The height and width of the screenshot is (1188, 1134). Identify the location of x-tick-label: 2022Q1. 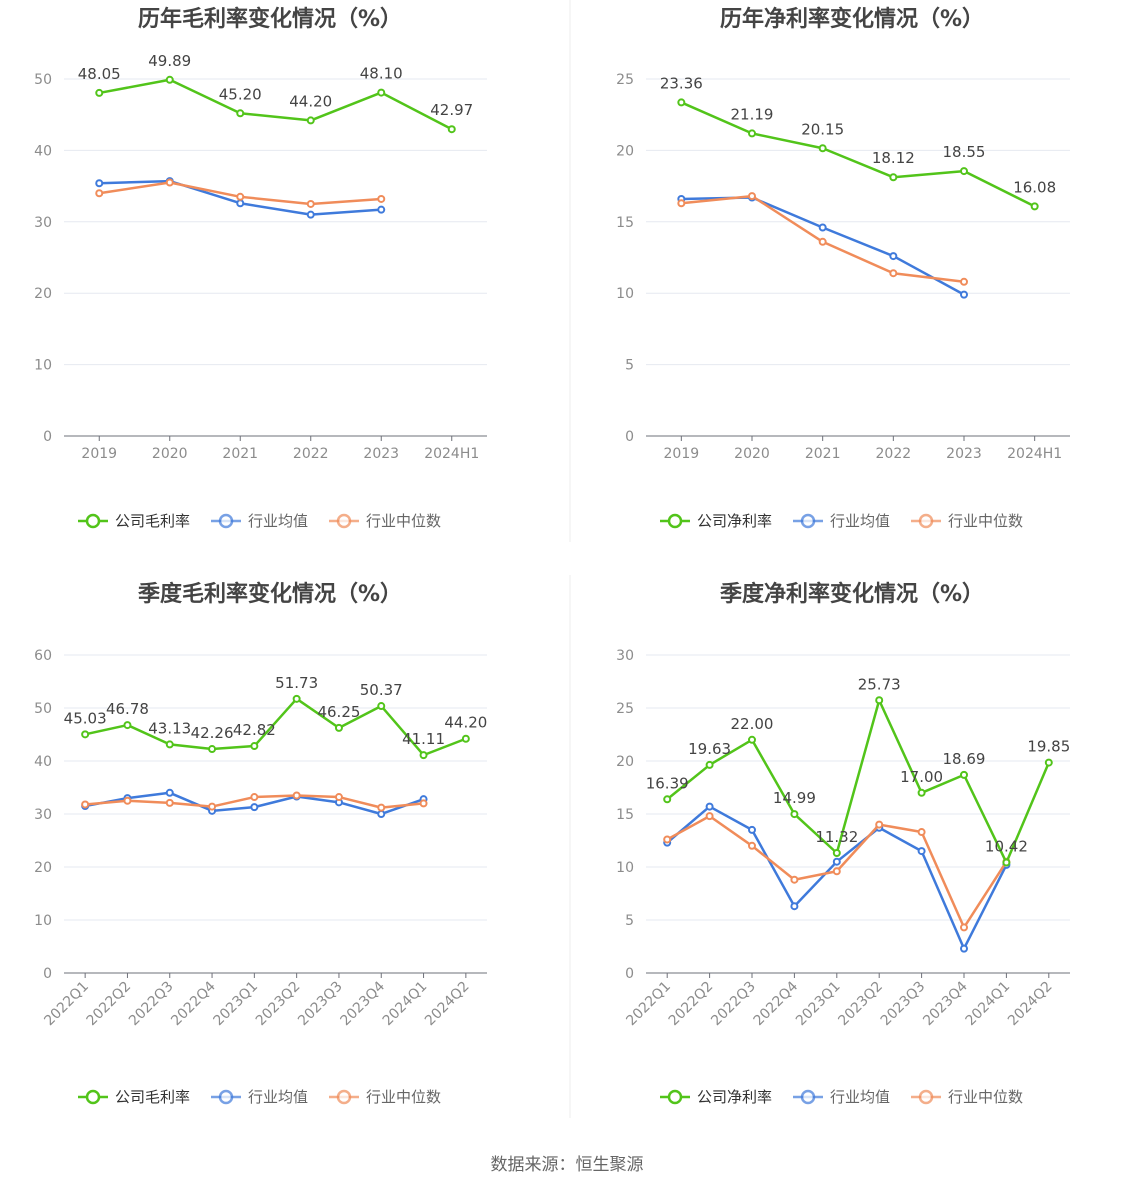
(648, 1004).